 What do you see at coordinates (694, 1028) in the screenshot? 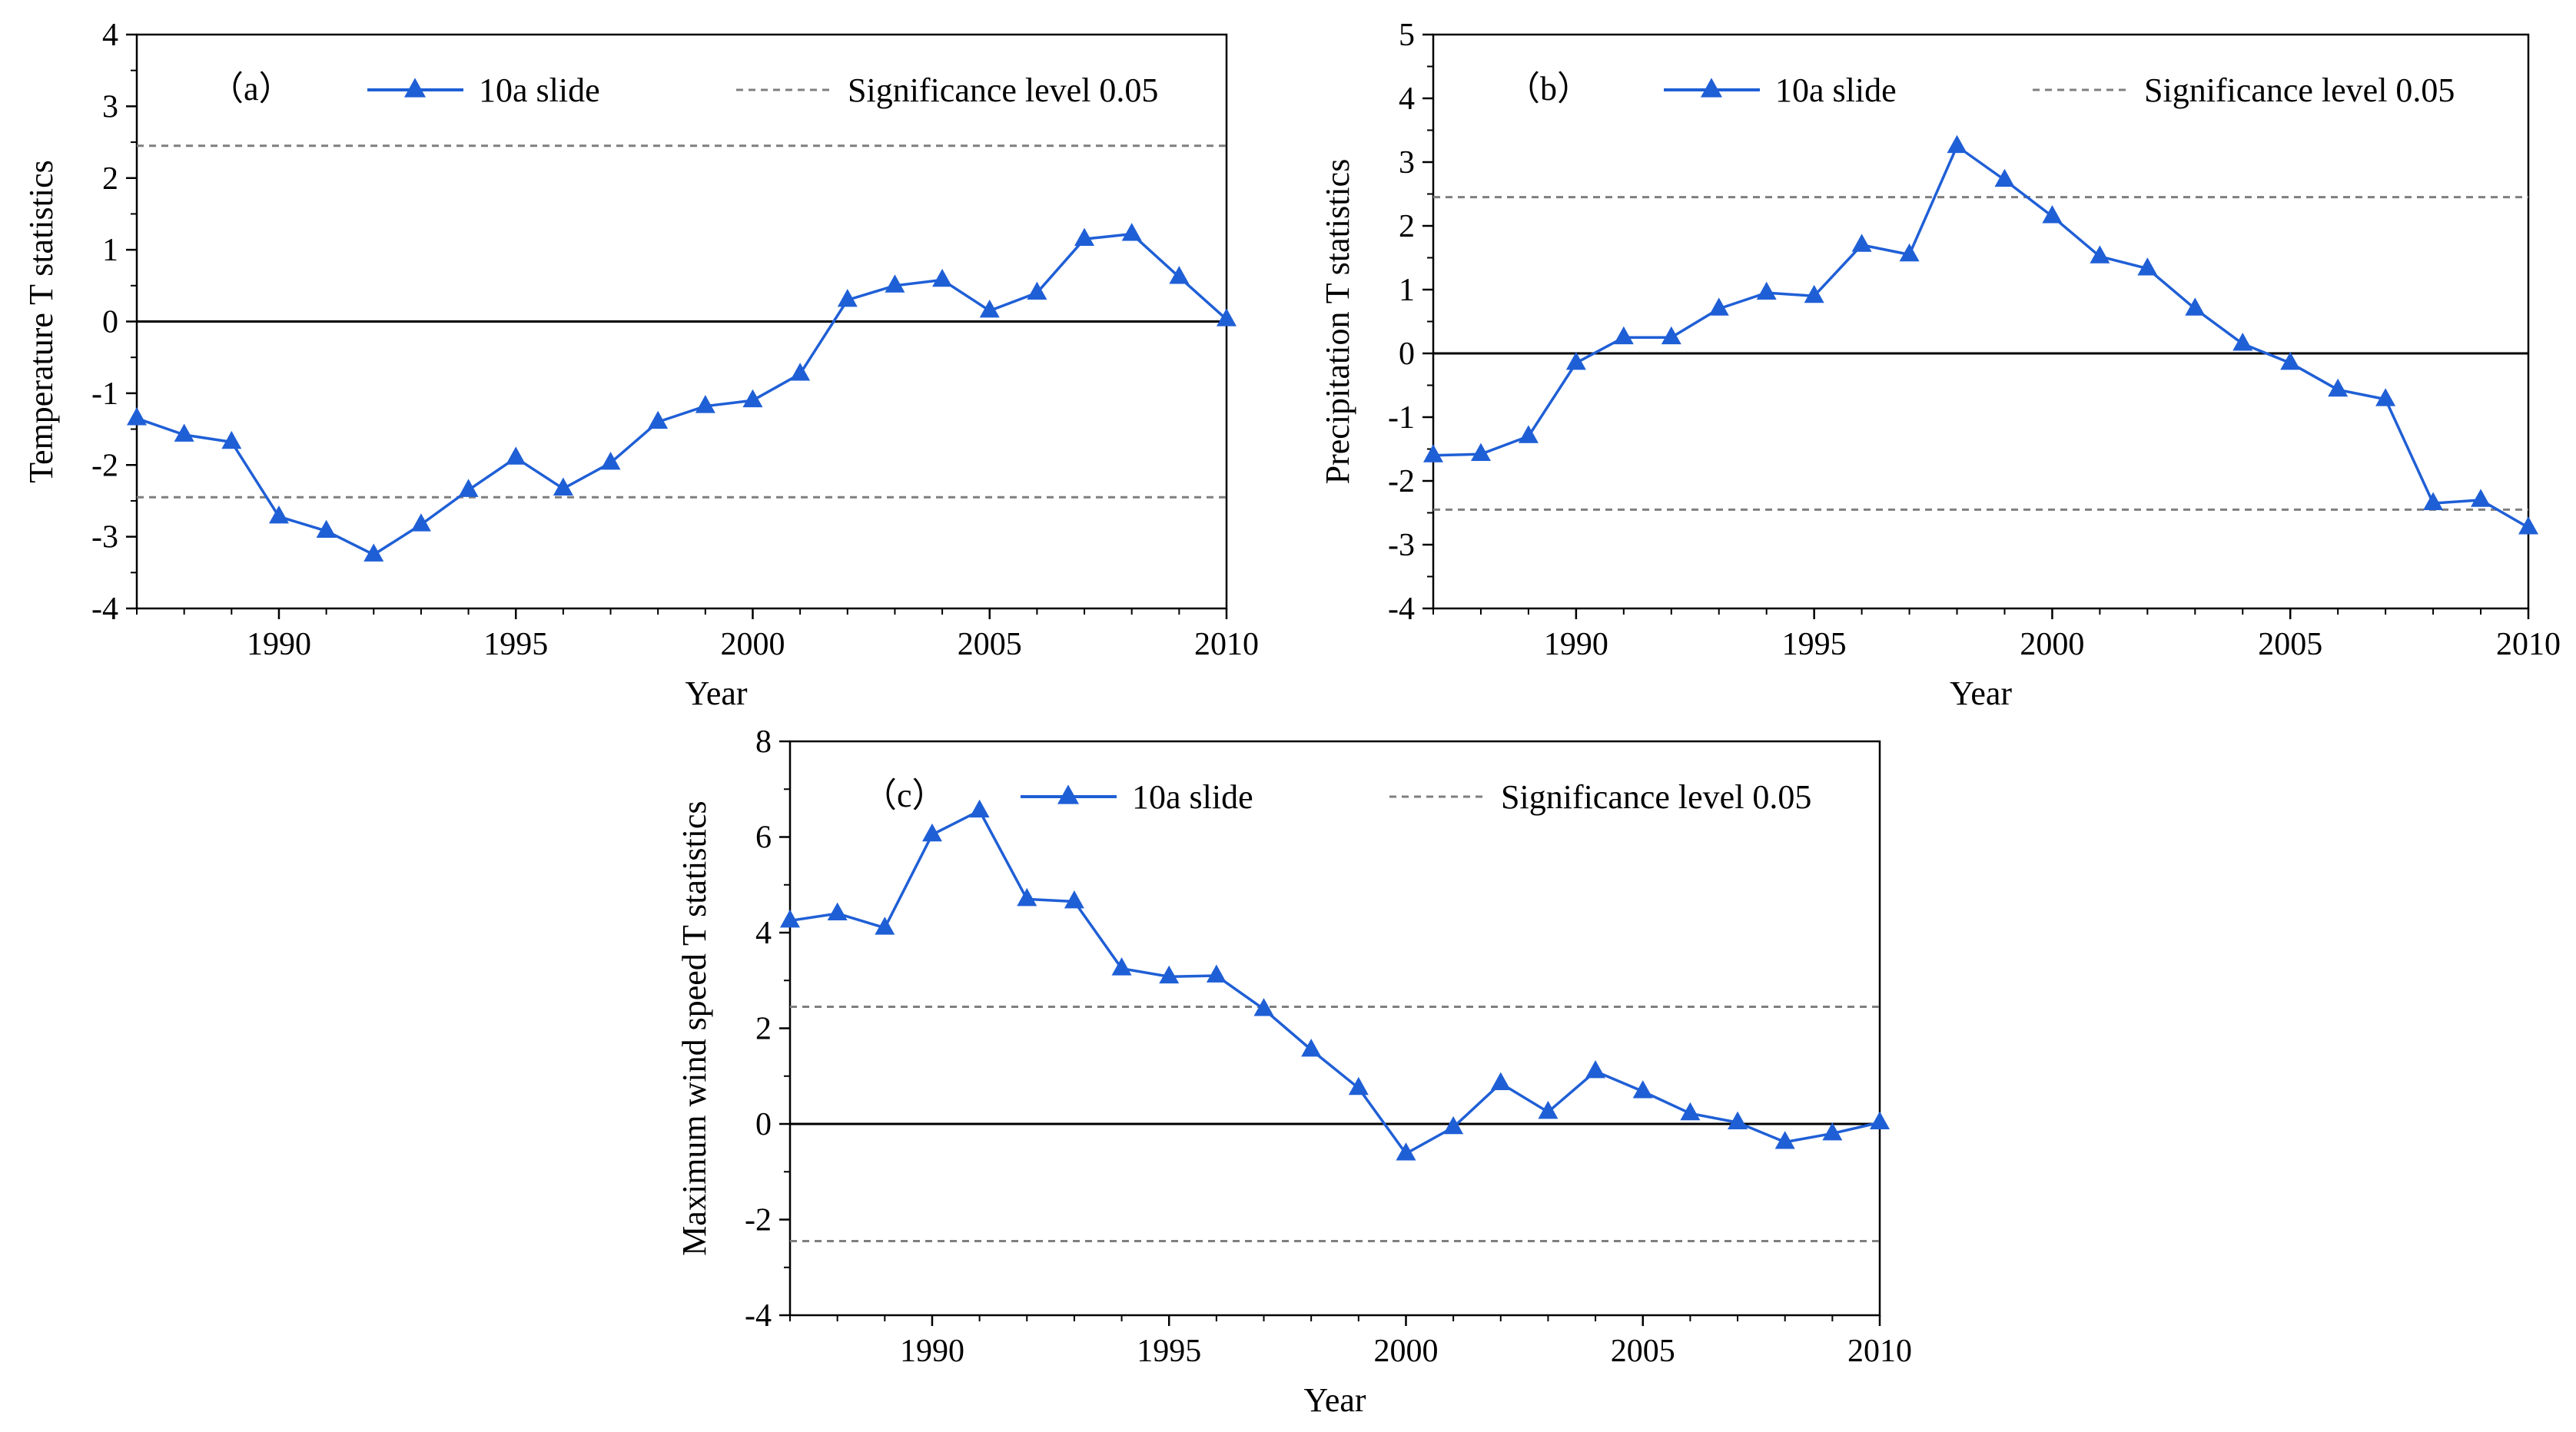
I see `y-axis-label: Maximum wind speed T statistics` at bounding box center [694, 1028].